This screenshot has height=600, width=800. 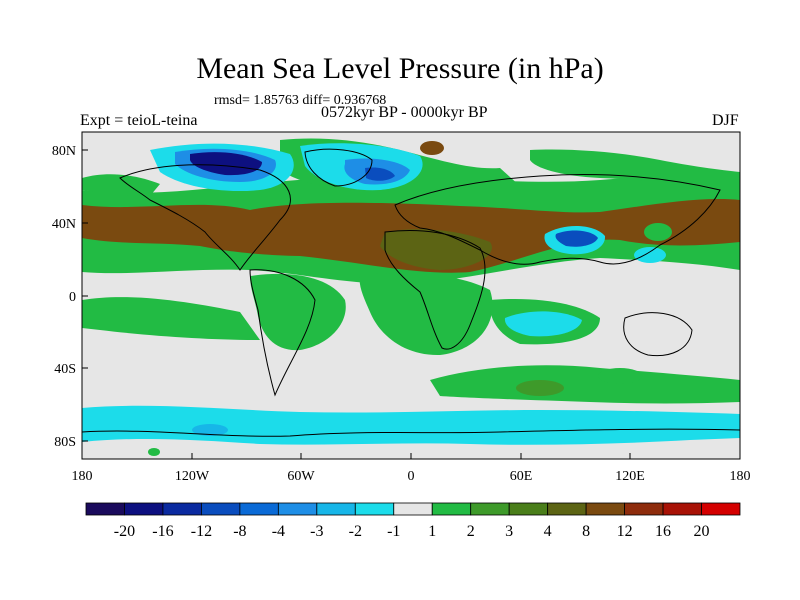 I want to click on colorbar: -20 -16 -12 -8 -4 -3 -2 -1 1 2 3 4 8 12 16 20, so click(x=413, y=521).